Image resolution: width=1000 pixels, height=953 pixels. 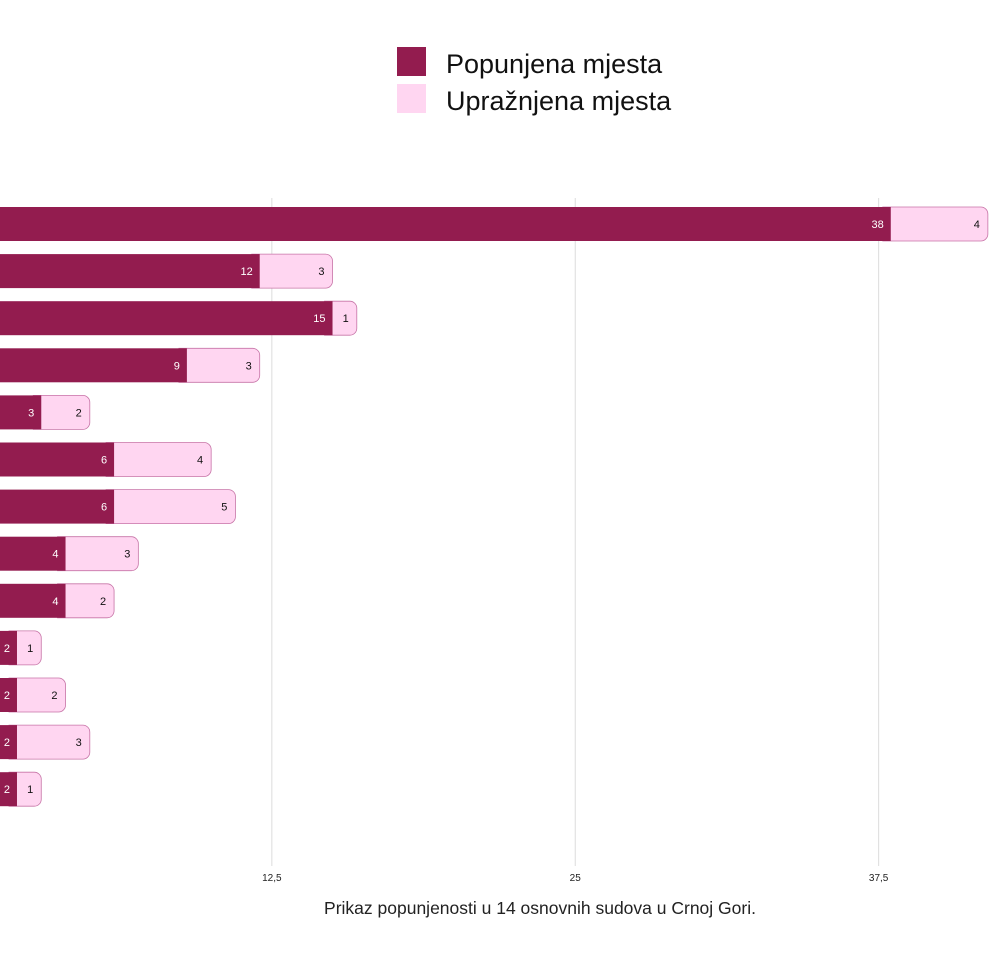 What do you see at coordinates (224, 508) in the screenshot?
I see `bar-label-vacant: 5` at bounding box center [224, 508].